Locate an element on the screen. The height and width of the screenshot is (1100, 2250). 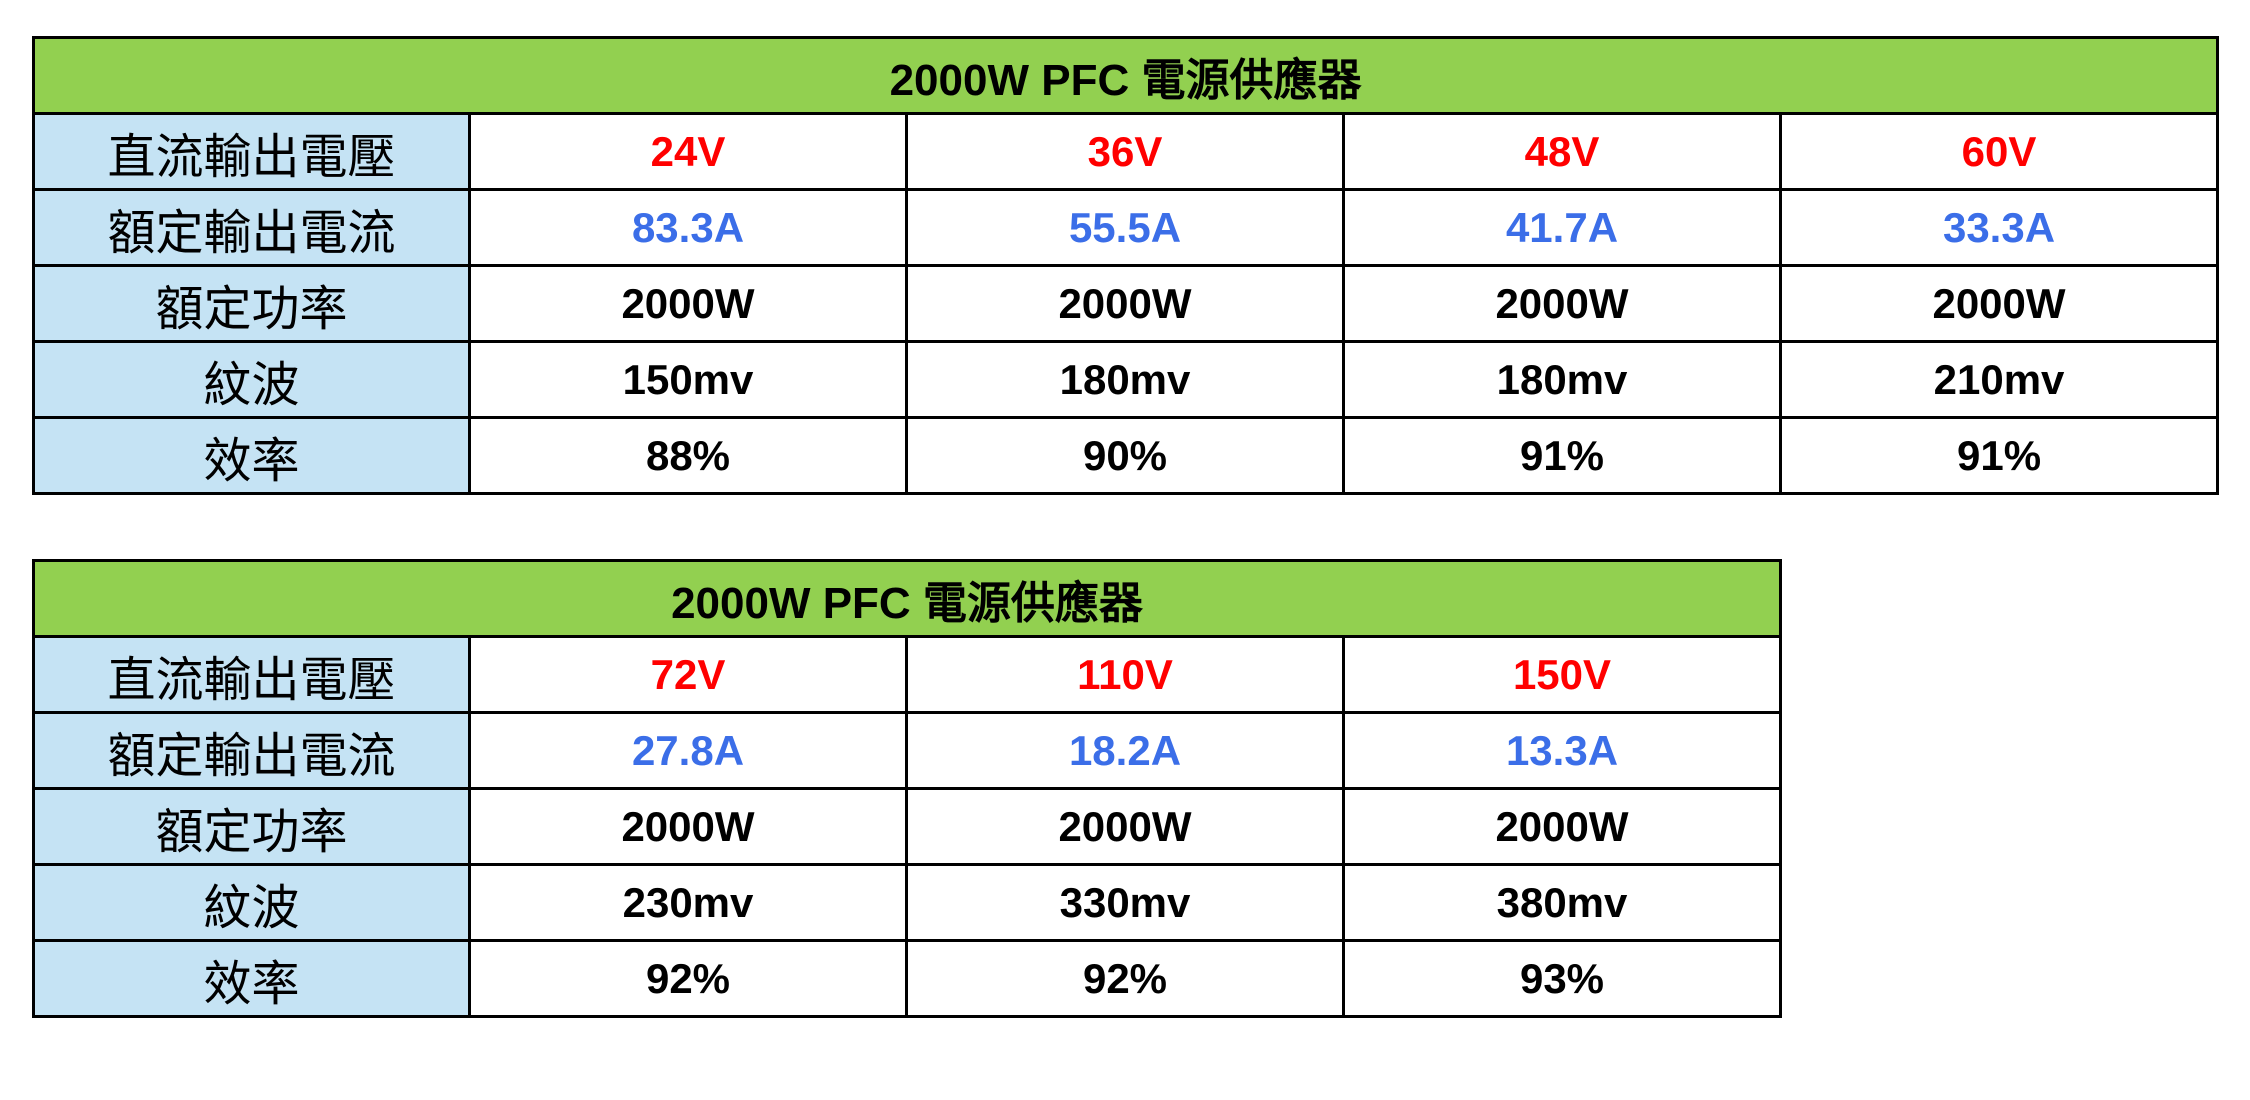
spec-value: 48V is located at coordinates (1562, 151).